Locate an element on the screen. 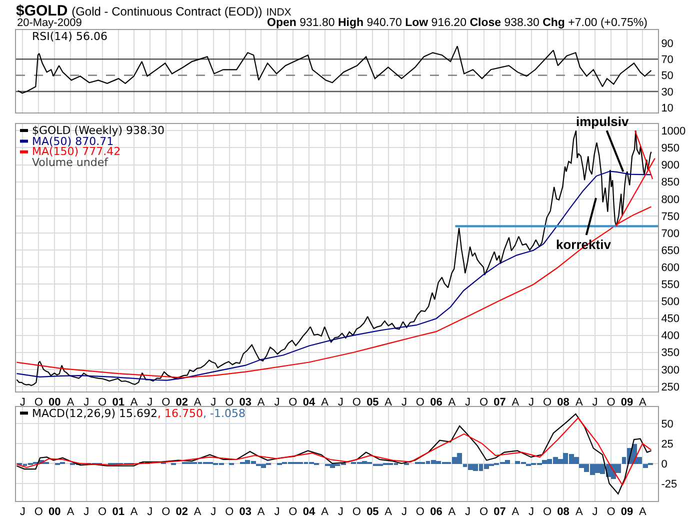  legend-label: MA(50) 870.71 is located at coordinates (73, 141).